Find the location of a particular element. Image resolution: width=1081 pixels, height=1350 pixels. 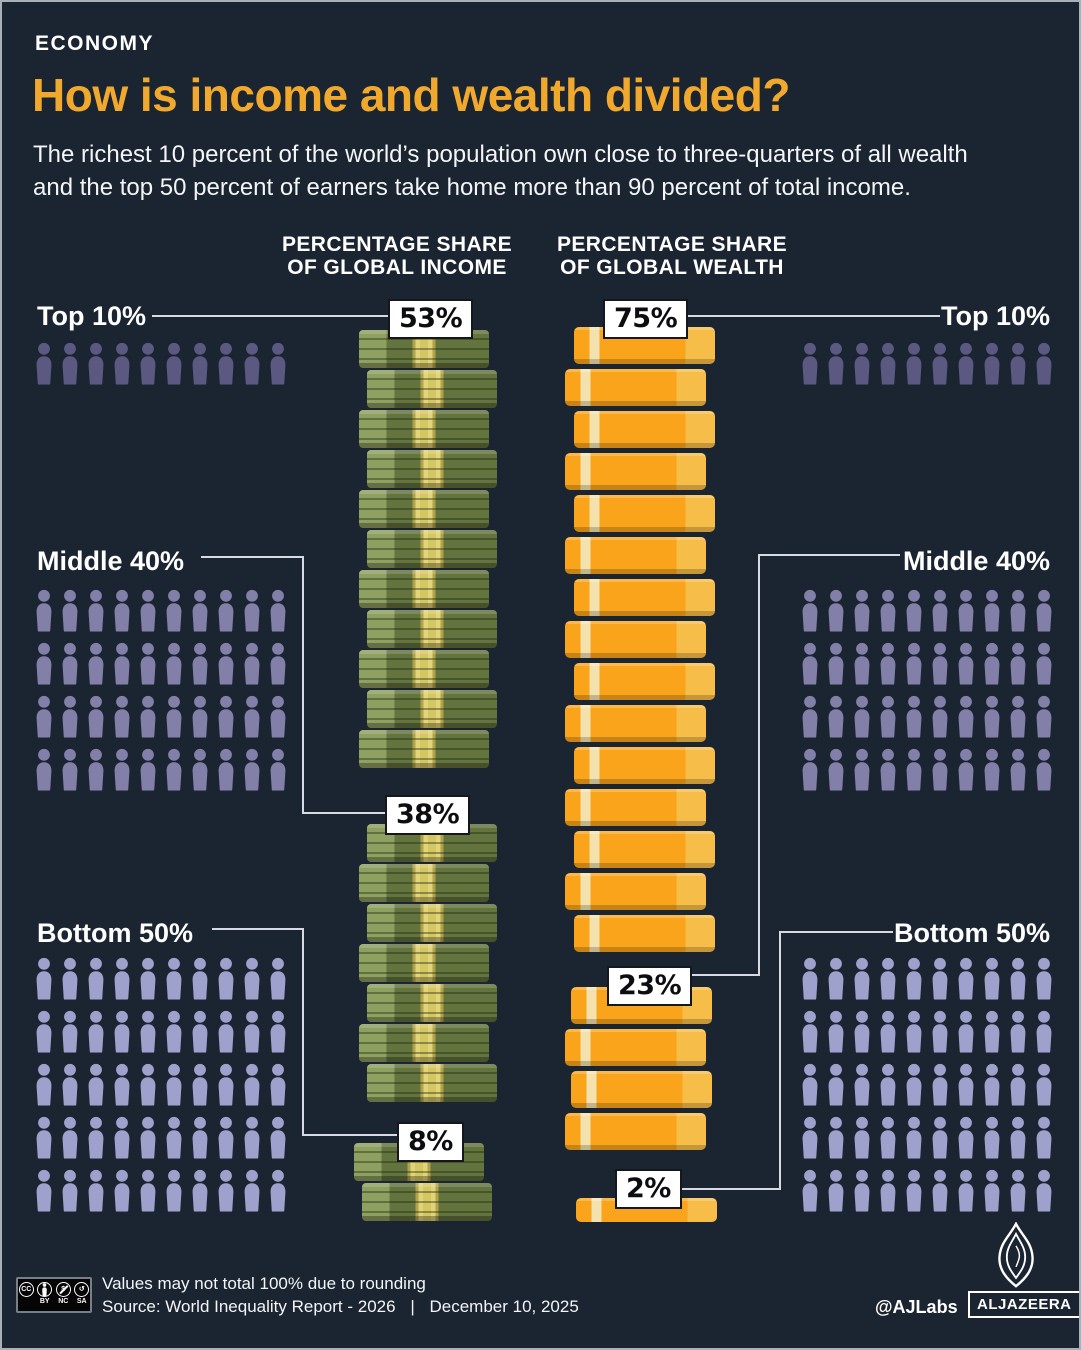

cc-by-circle is located at coordinates (45, 1289).